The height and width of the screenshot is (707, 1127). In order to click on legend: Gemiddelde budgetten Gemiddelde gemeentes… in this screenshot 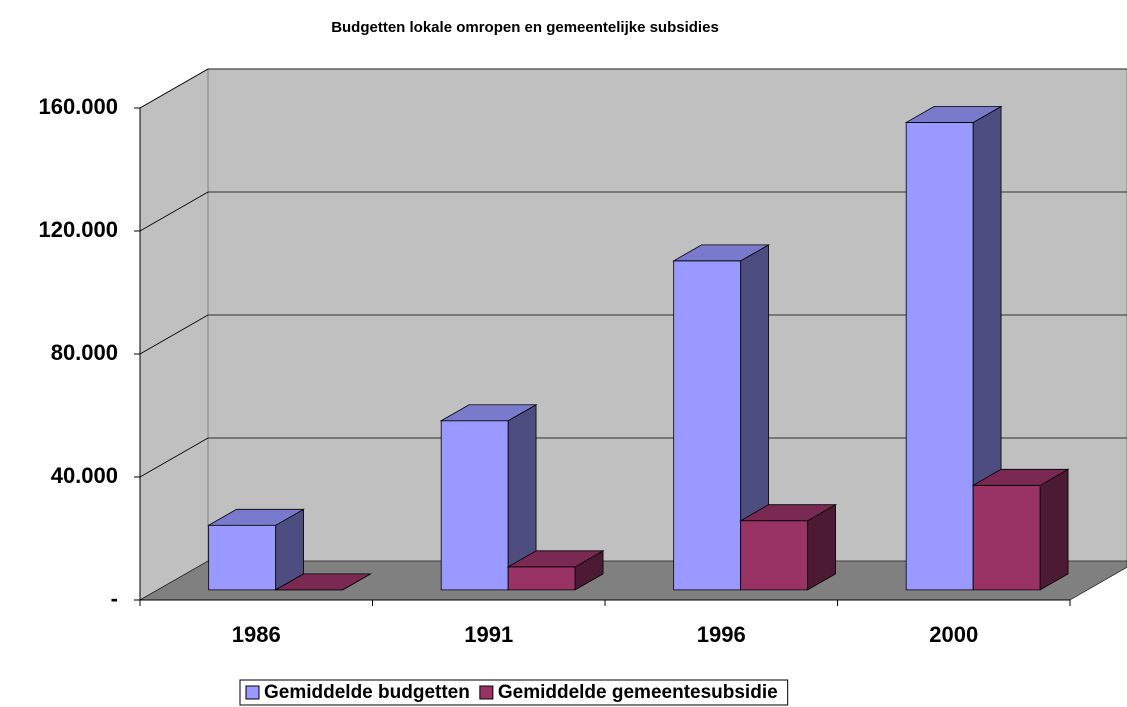, I will do `click(514, 692)`.